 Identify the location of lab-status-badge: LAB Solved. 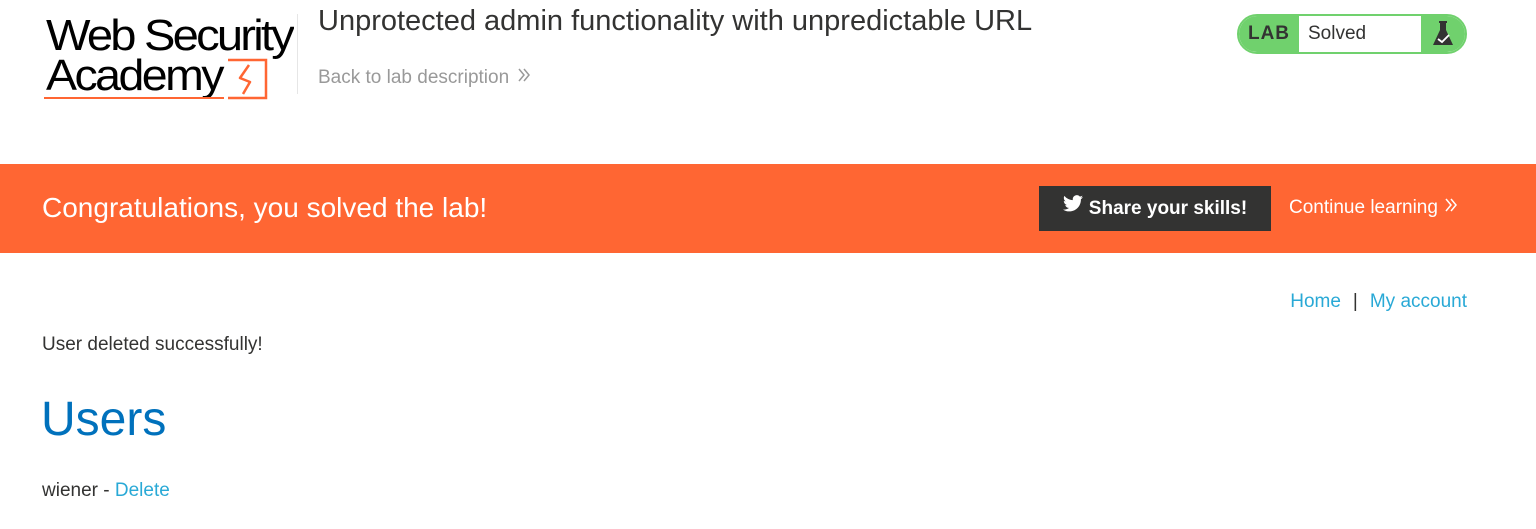
(1352, 34).